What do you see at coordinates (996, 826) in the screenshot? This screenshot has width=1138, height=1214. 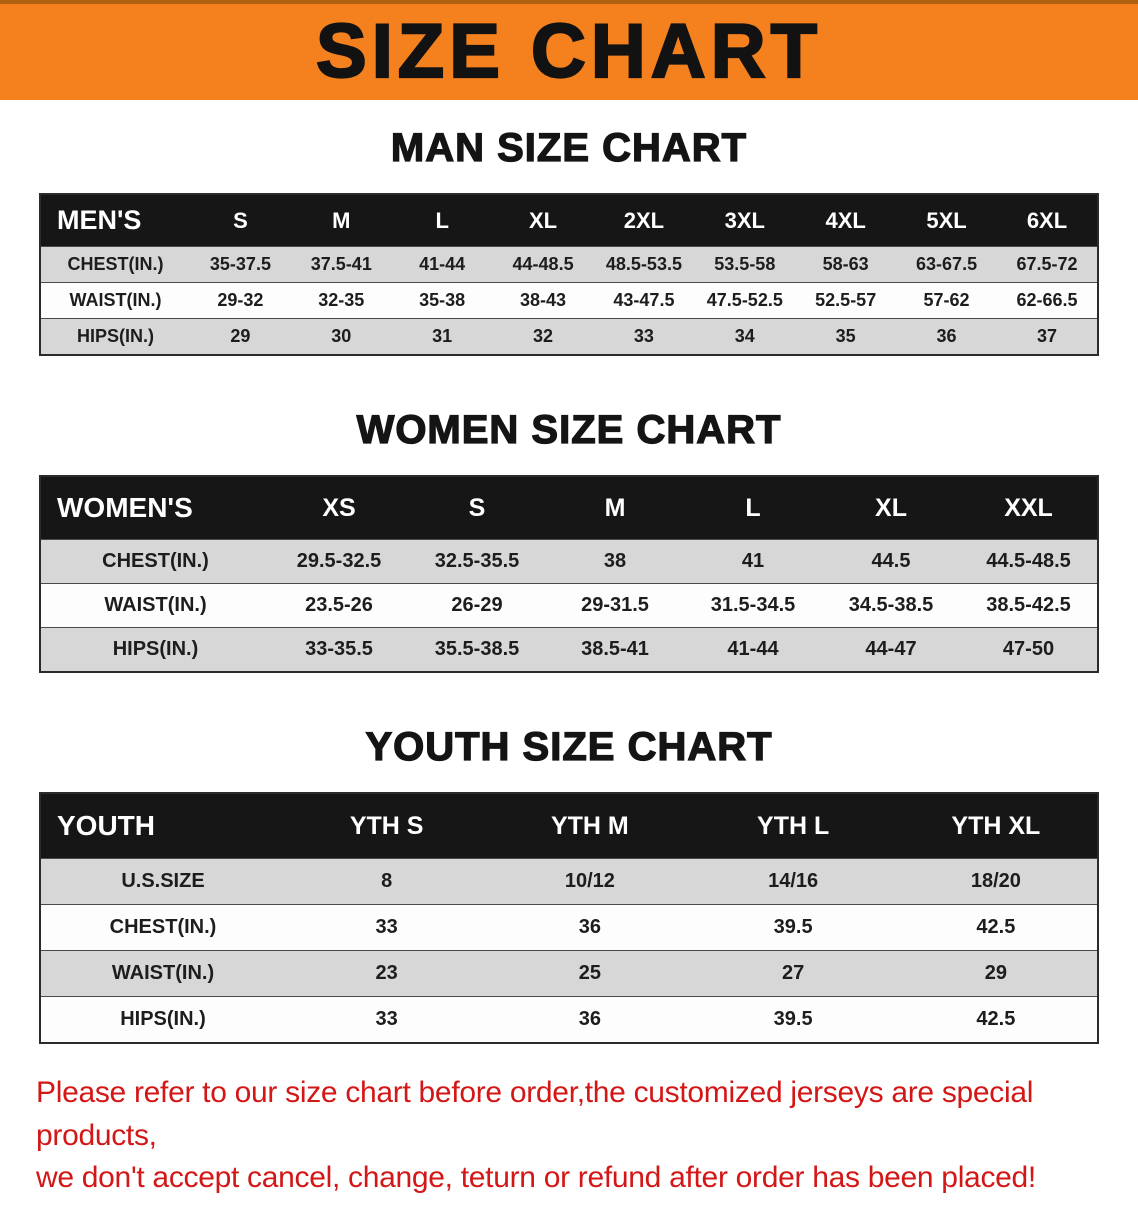 I see `size-column-header: YTH XL` at bounding box center [996, 826].